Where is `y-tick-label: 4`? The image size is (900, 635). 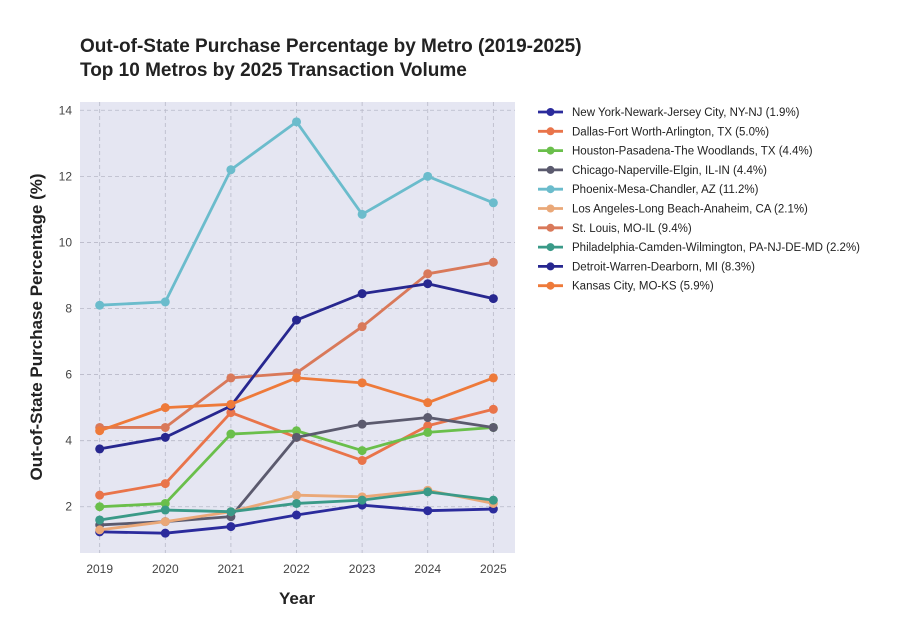
y-tick-label: 4 is located at coordinates (68, 441).